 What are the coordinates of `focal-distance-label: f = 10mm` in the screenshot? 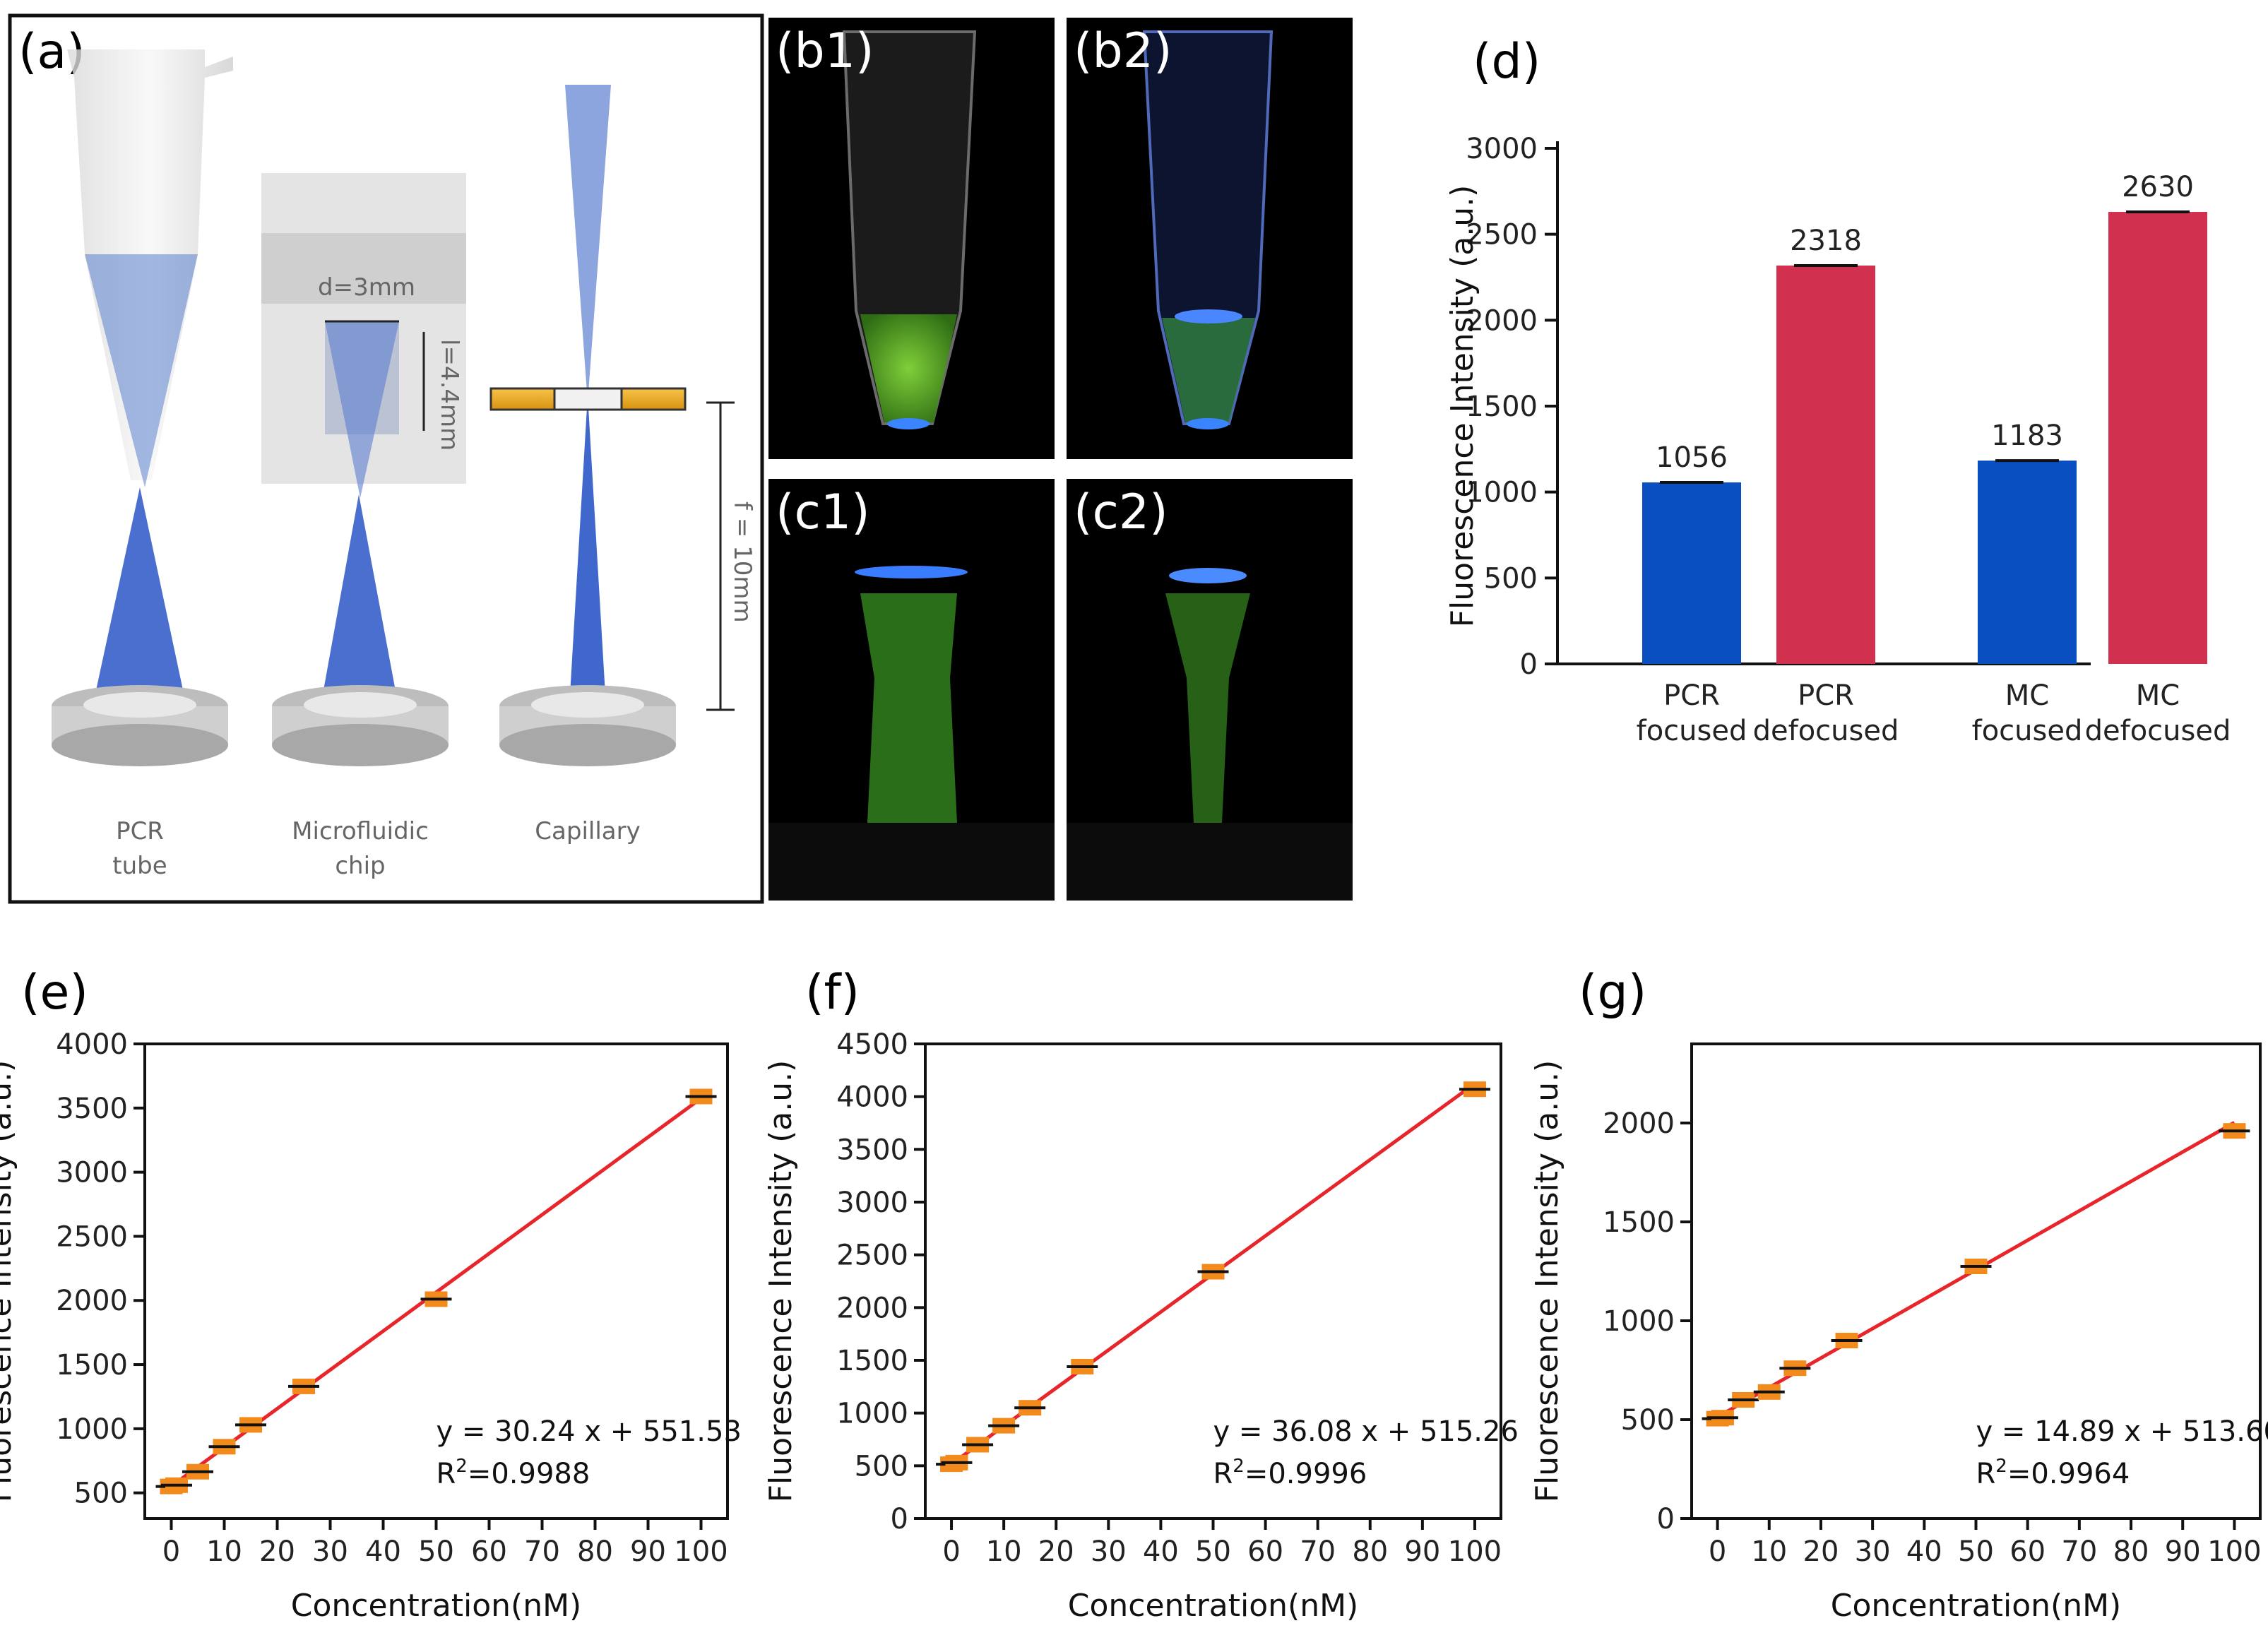 It's located at (742, 562).